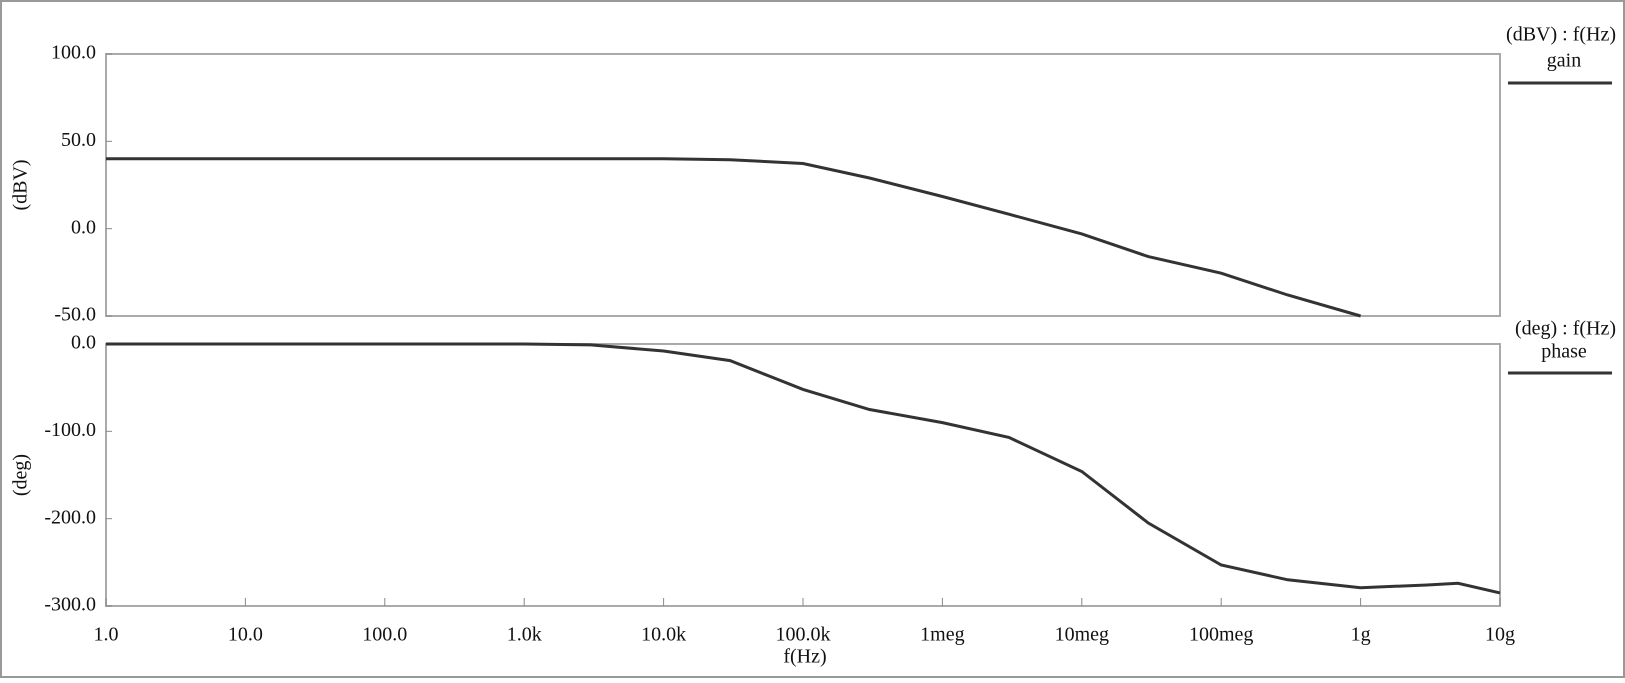 This screenshot has height=683, width=1625. I want to click on y-axis-label: (dBV), so click(21, 184).